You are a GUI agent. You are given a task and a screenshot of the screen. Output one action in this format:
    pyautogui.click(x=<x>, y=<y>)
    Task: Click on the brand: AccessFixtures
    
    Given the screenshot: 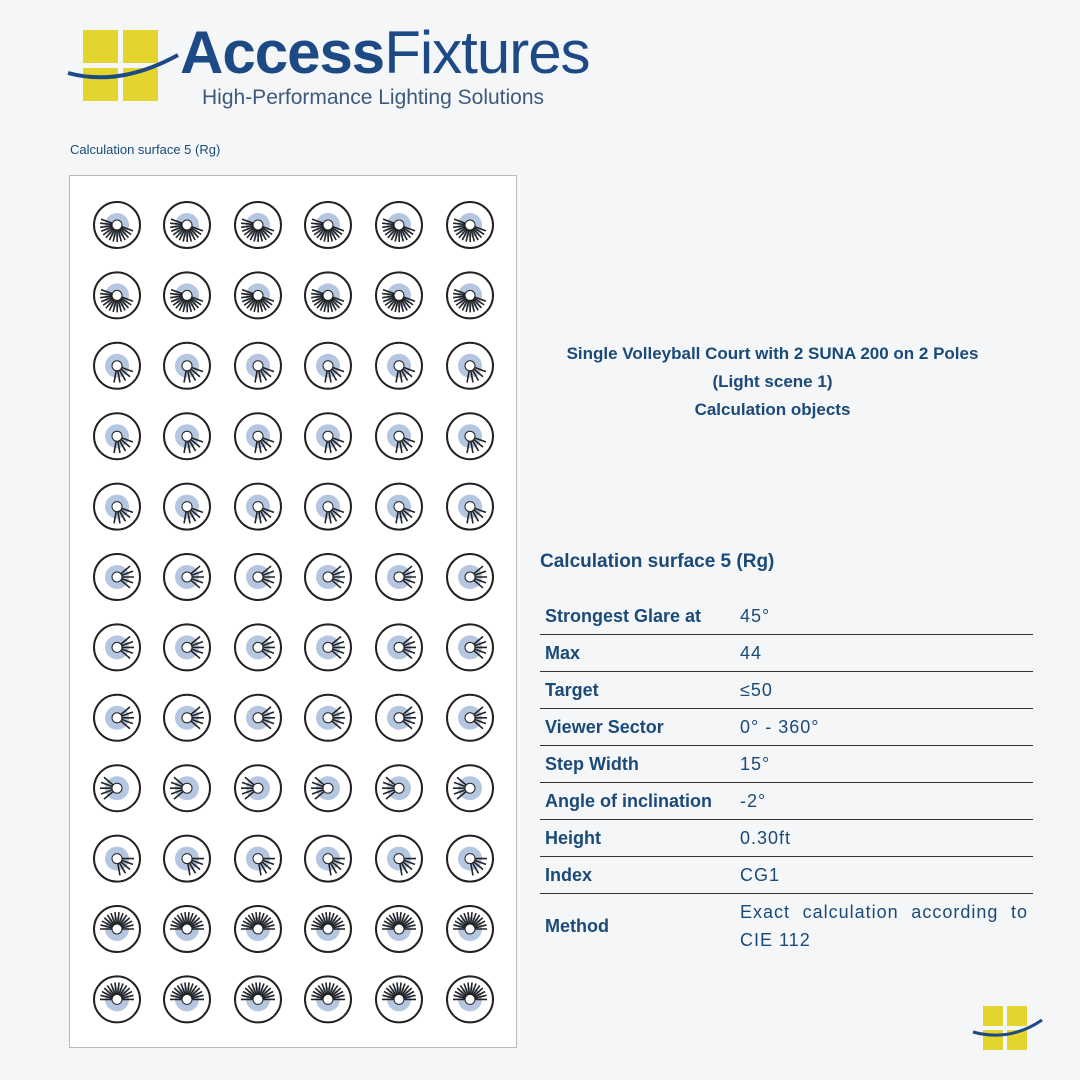 What is the action you would take?
    pyautogui.click(x=385, y=52)
    